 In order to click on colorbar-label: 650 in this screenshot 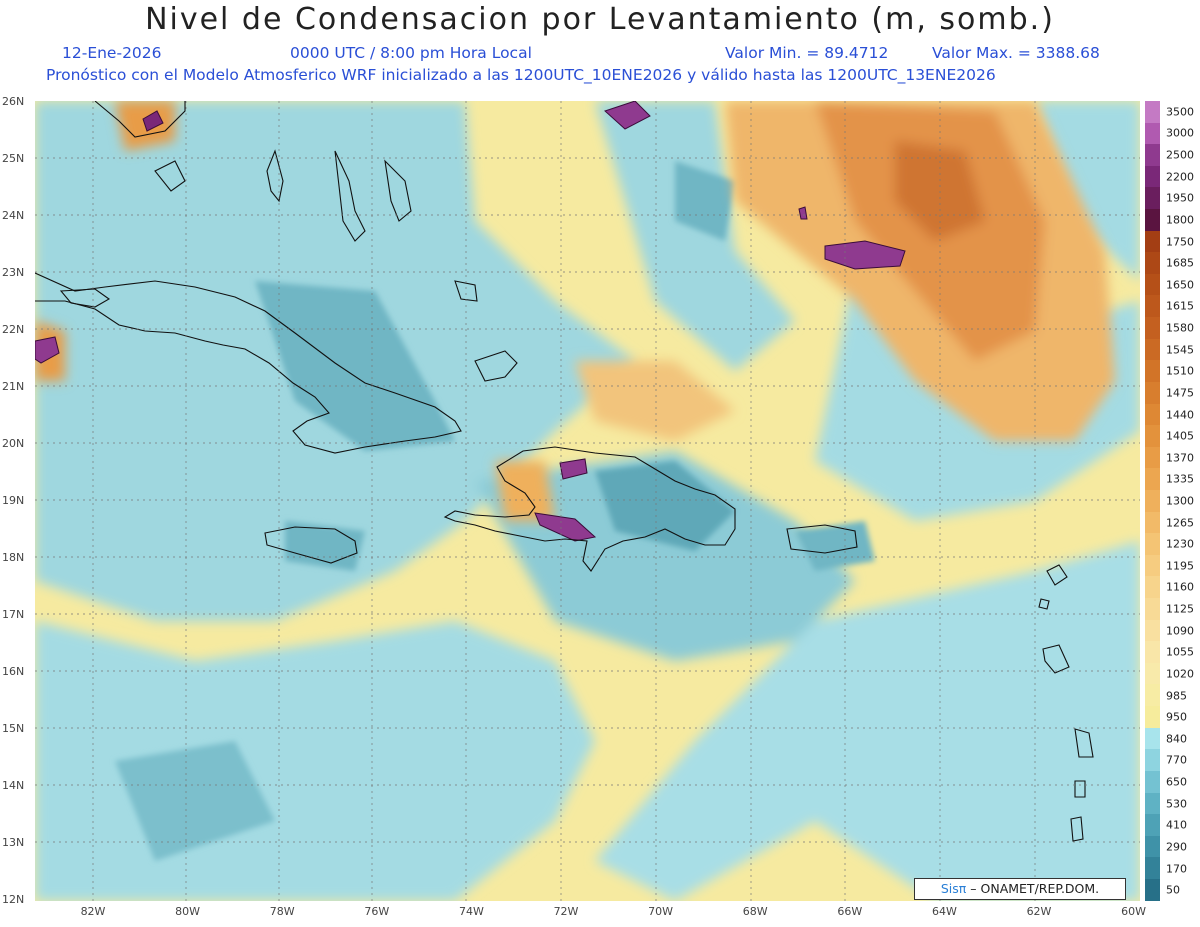, I will do `click(1176, 782)`.